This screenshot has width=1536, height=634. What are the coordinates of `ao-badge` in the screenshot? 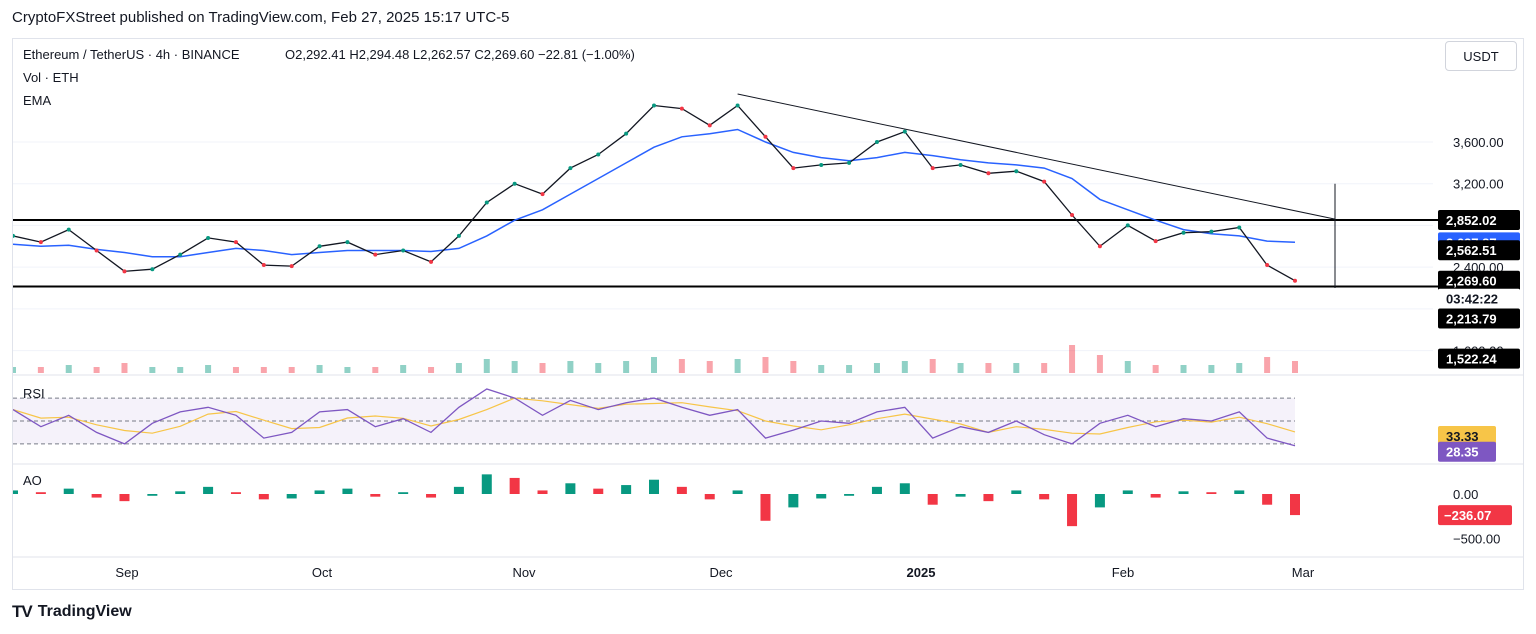 It's located at (1475, 515).